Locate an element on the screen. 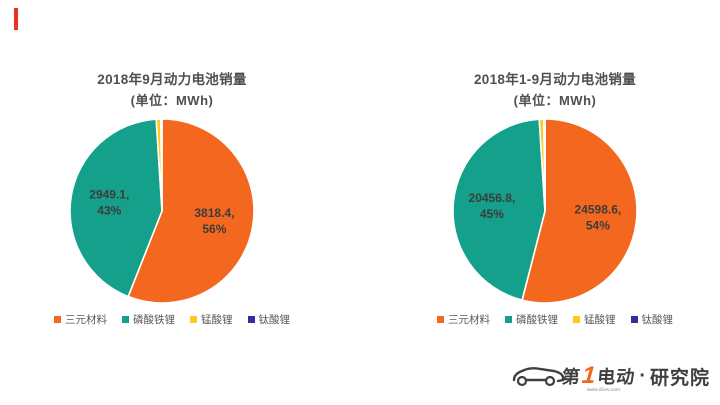 The width and height of the screenshot is (720, 405). logo-chars-diandong: 电动 is located at coordinates (616, 377).